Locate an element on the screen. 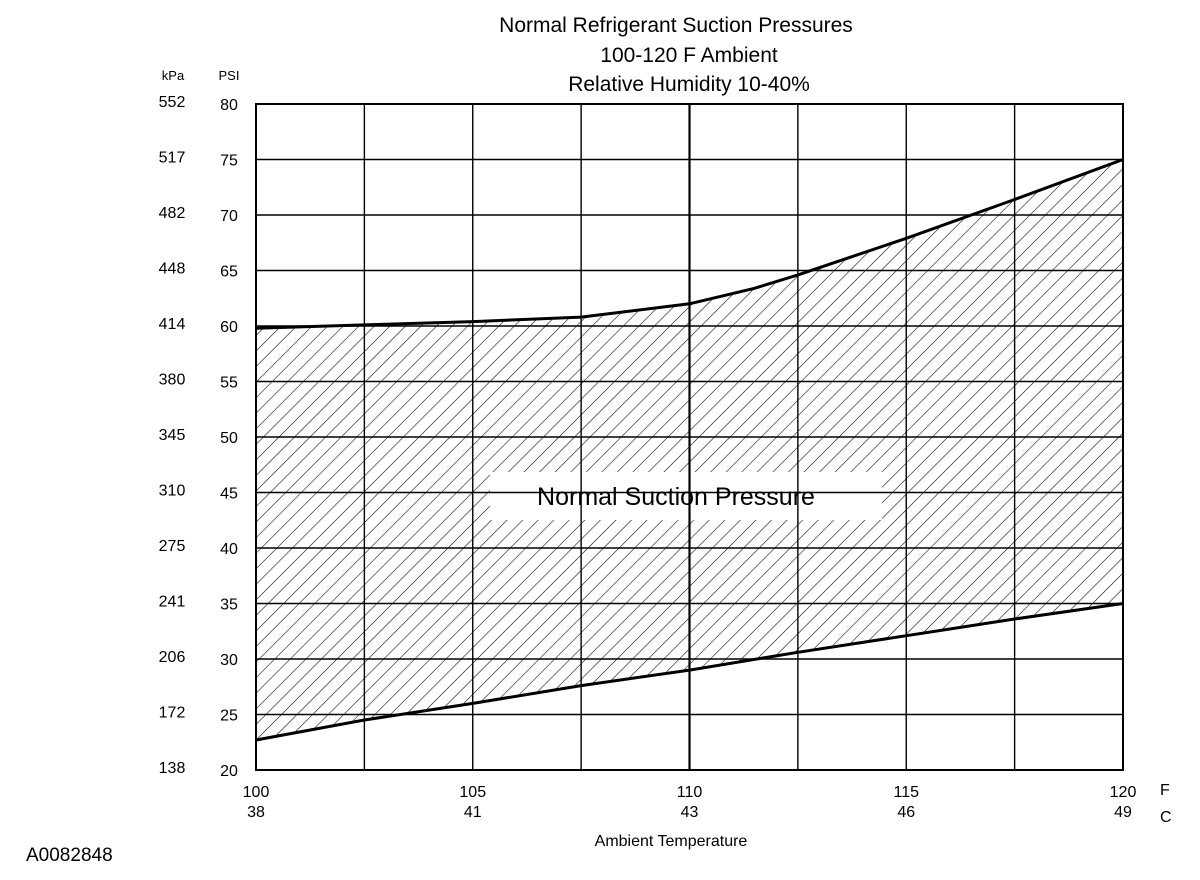 This screenshot has width=1200, height=880. y-tick-label-kpa: 345 is located at coordinates (172, 435).